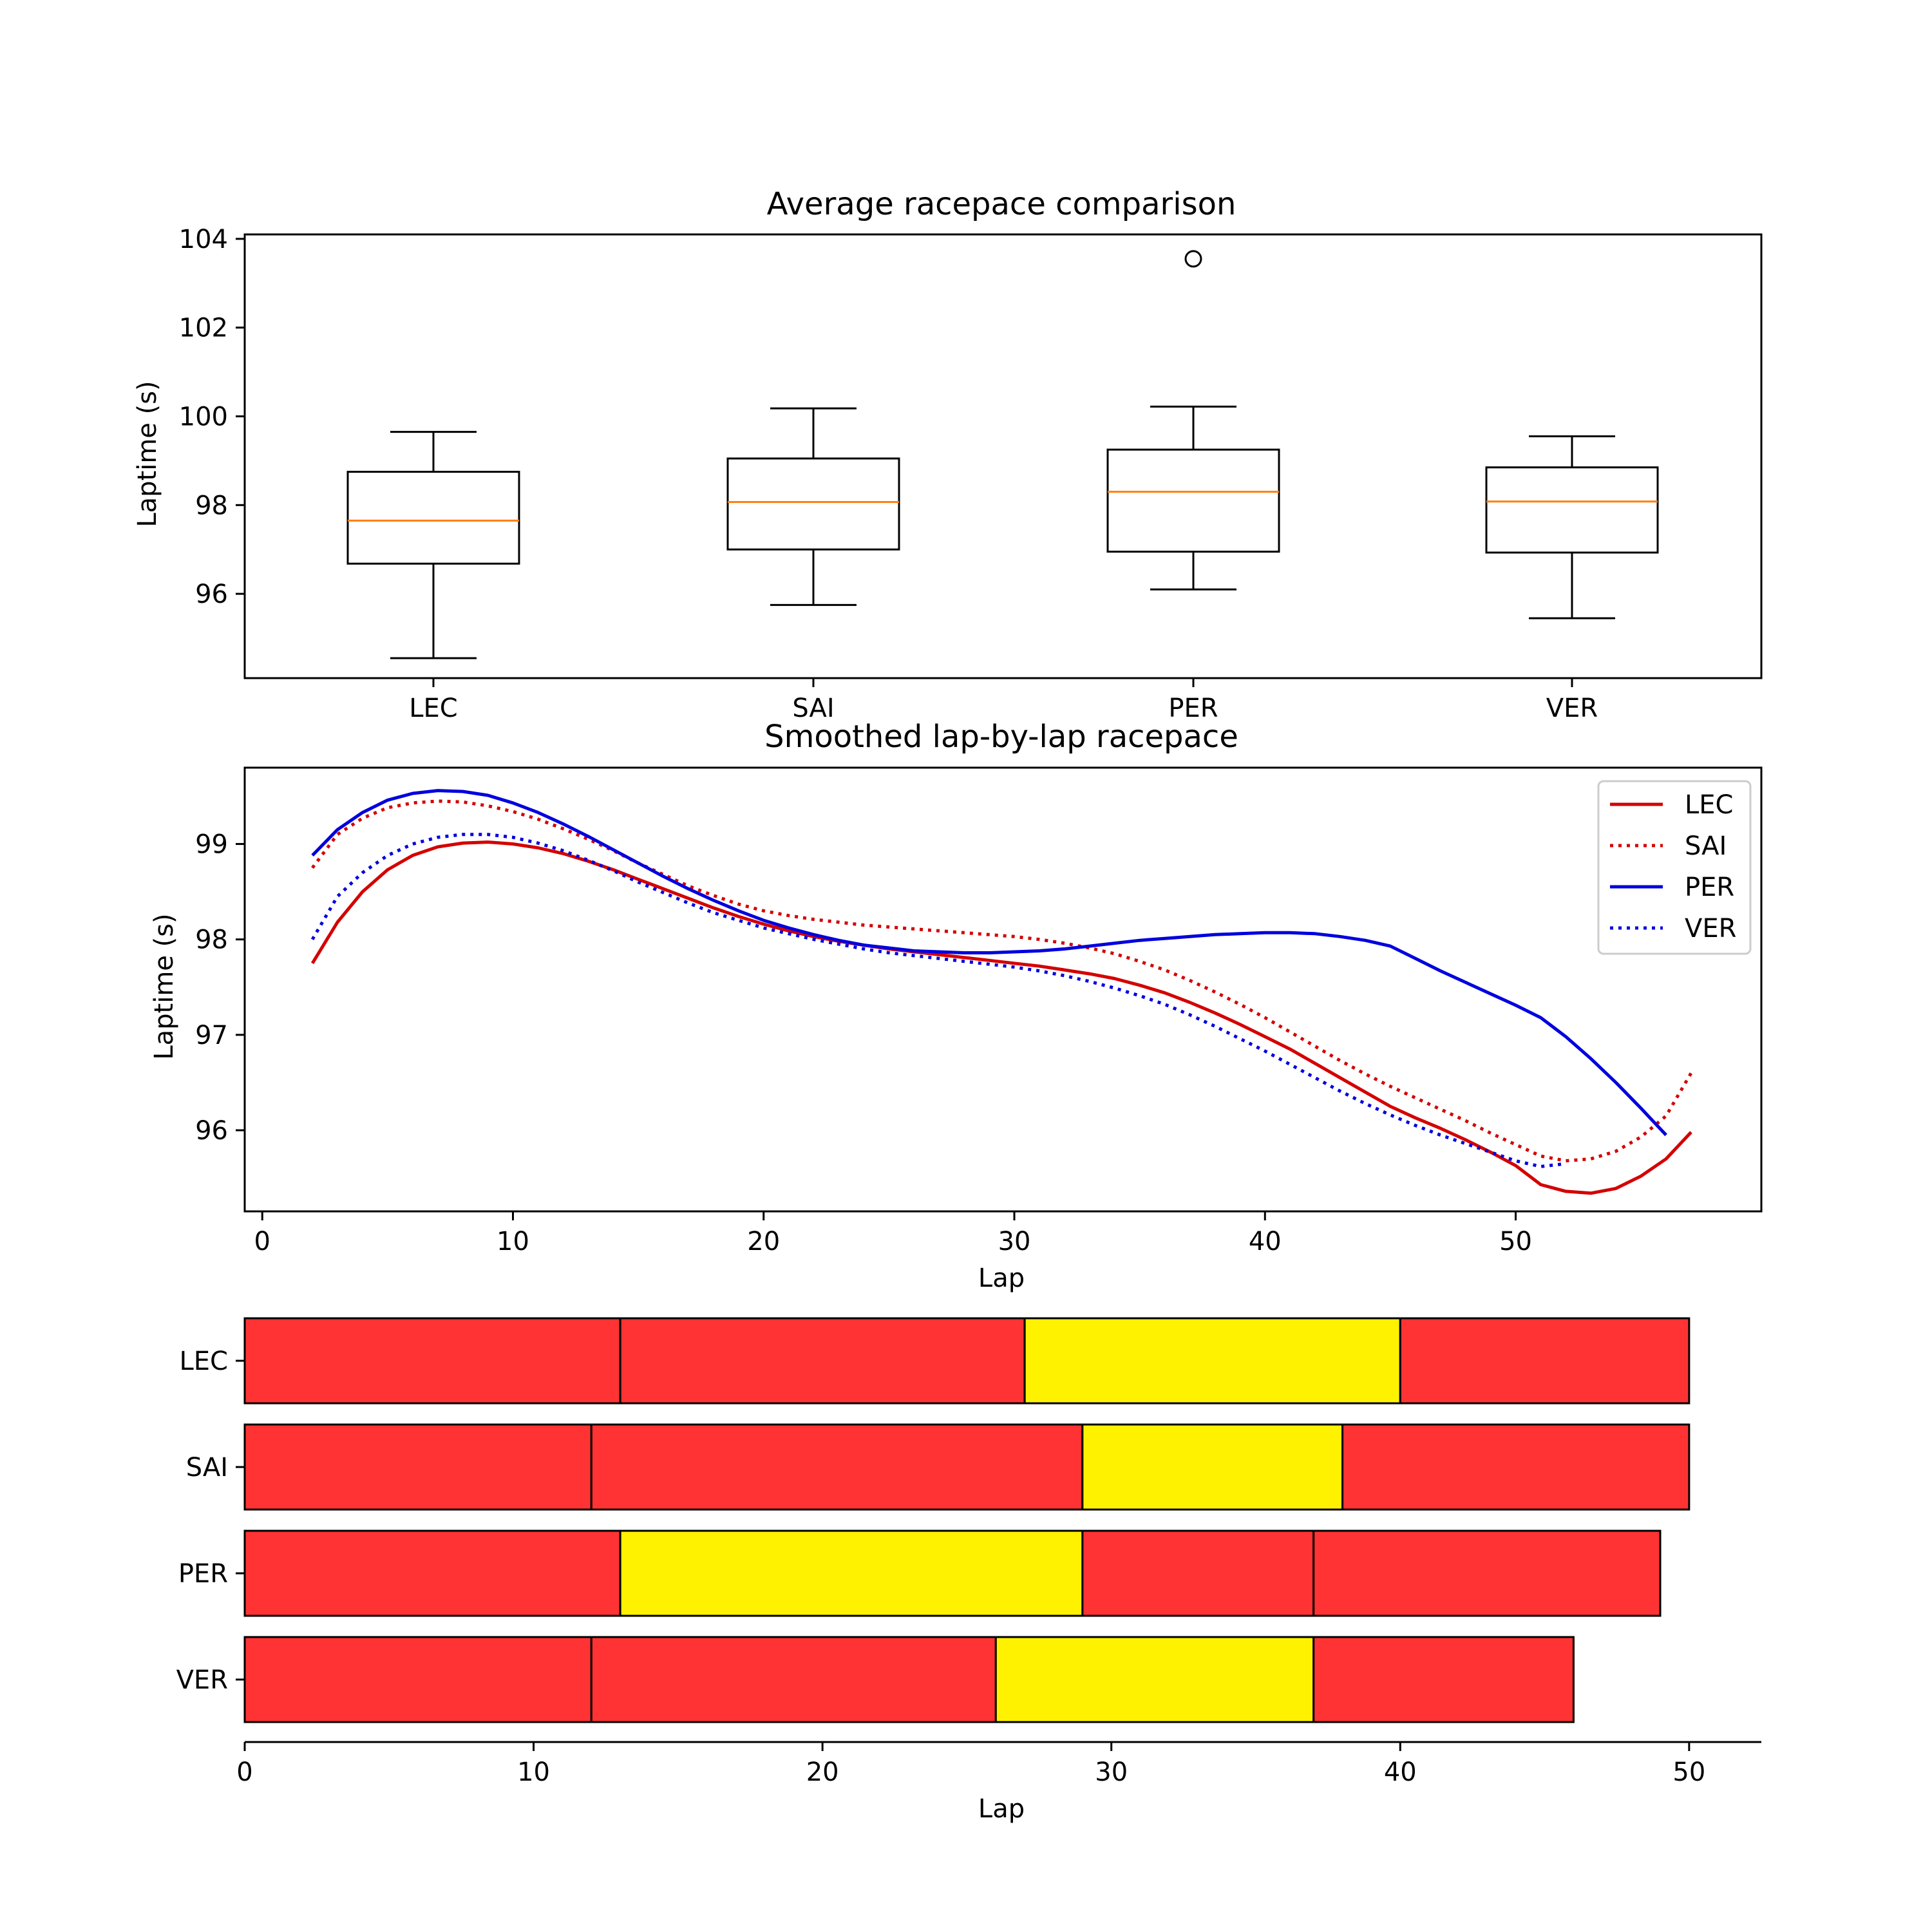  I want to click on lineplot-x-axis-label: Lap, so click(1002, 1278).